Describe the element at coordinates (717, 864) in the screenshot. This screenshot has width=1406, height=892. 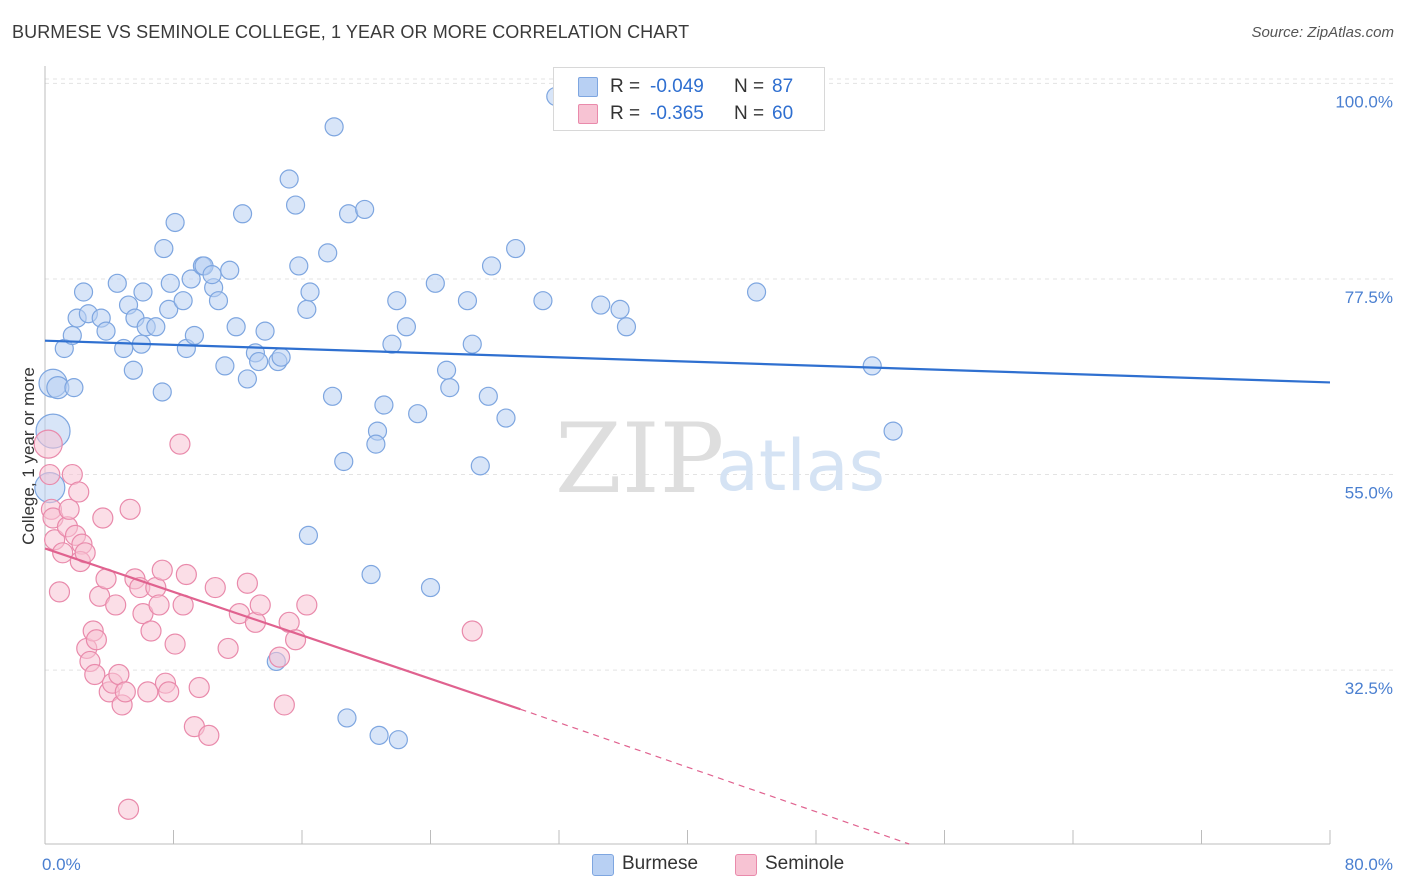
I see `x-tick-labels: 0.0% 80.0%` at that location.